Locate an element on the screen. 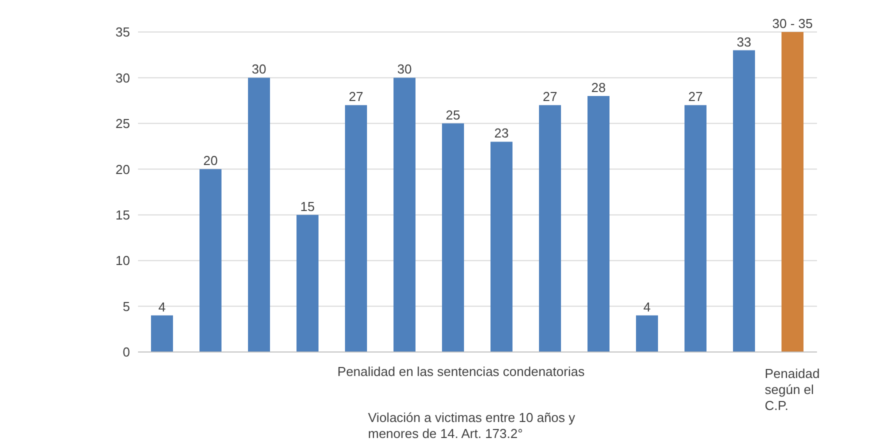  y-tick-label: 0 is located at coordinates (126, 352).